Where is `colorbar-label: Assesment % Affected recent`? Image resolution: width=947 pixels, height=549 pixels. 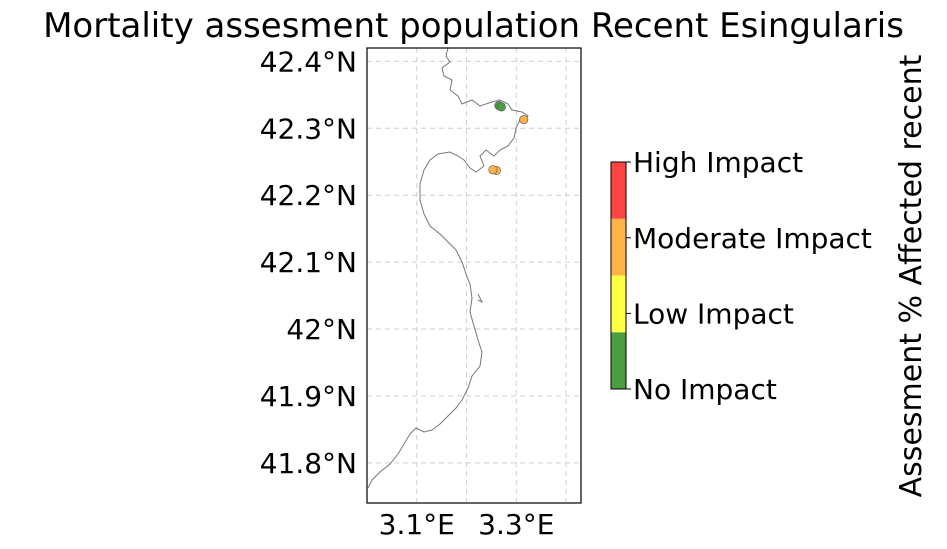
colorbar-label: Assesment % Affected recent is located at coordinates (911, 275).